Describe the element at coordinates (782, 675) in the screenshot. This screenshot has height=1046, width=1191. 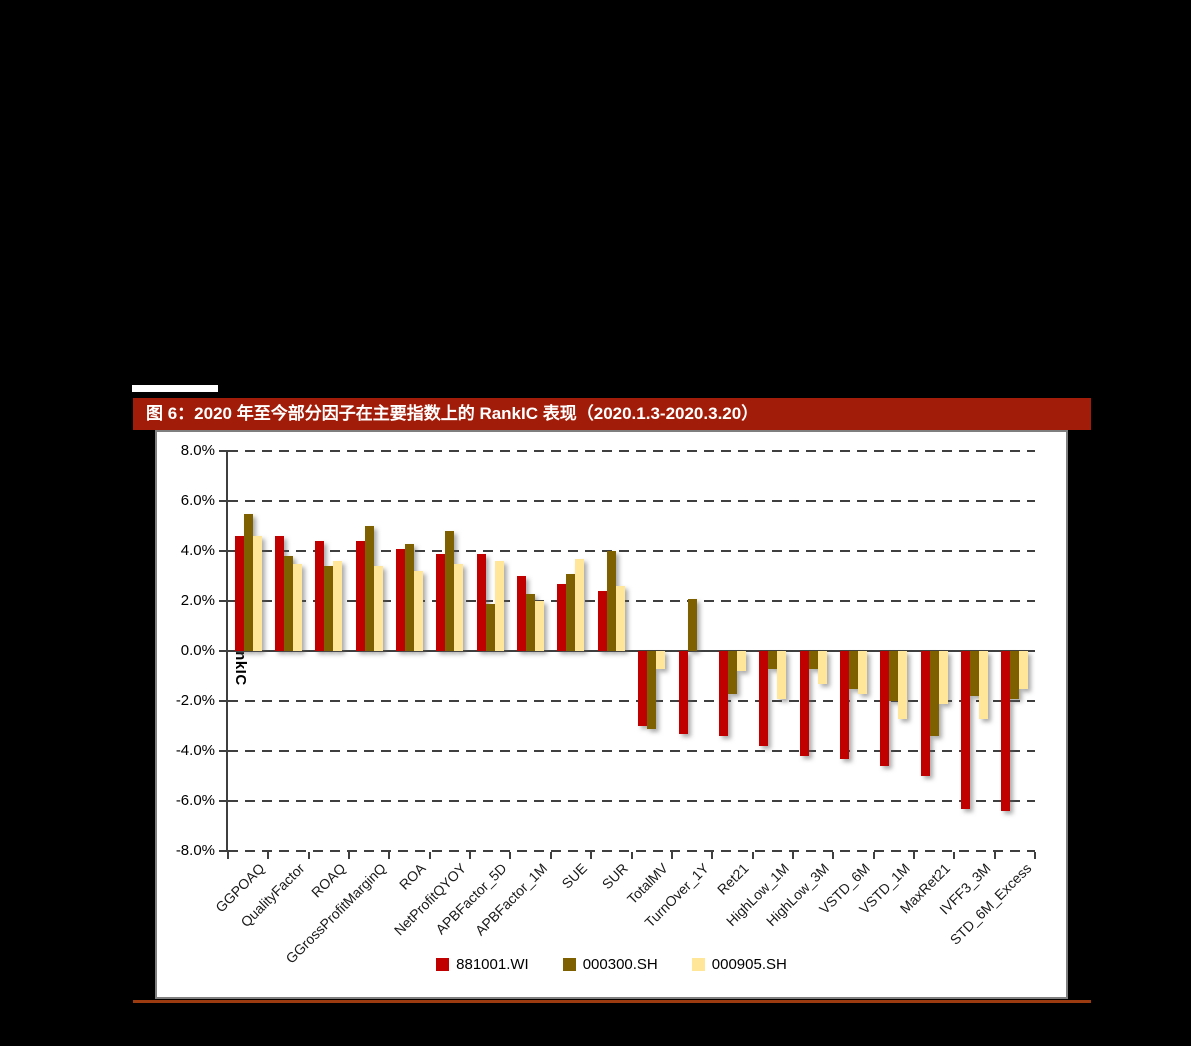
I see `bar-000905.SH-HighLow_1M` at that location.